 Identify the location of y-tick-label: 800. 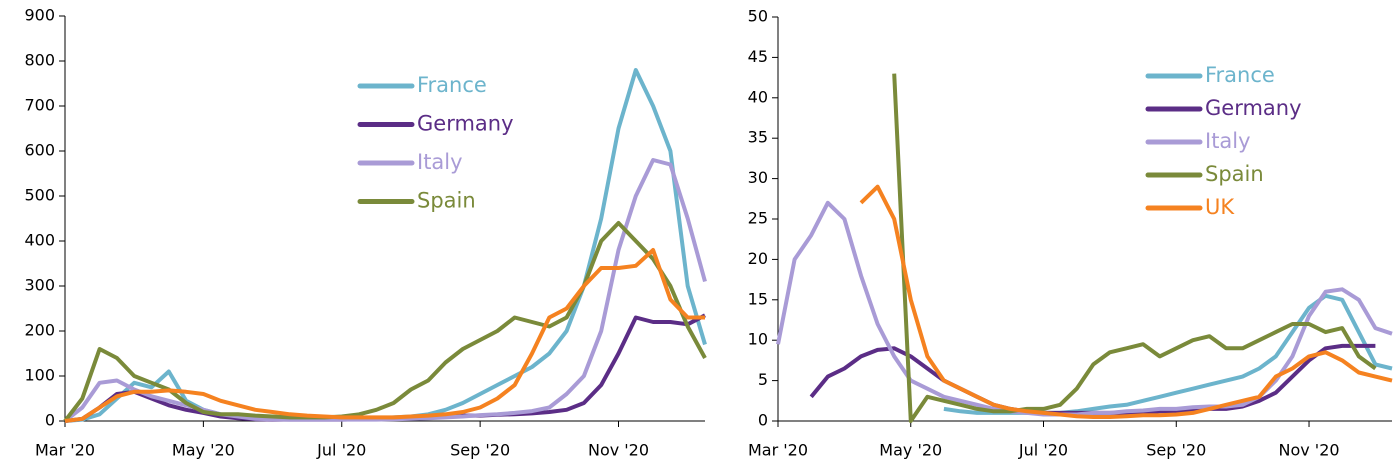
(39, 60).